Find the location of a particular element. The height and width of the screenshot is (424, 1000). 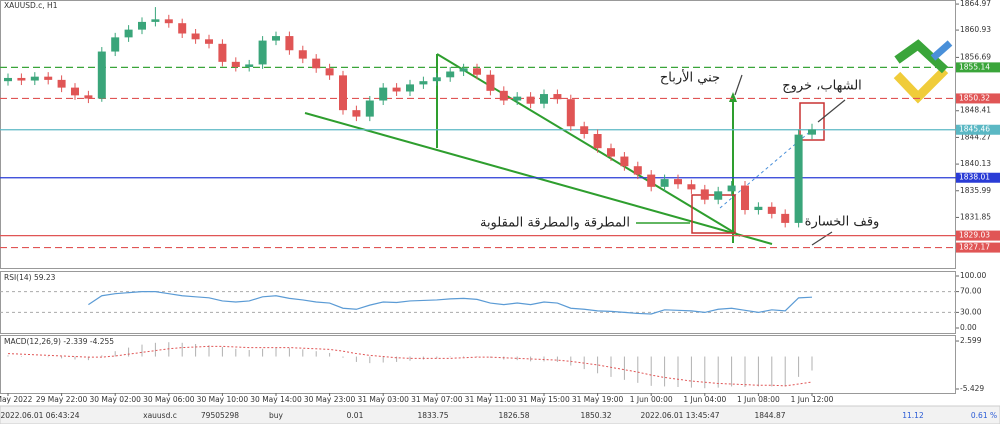

annotation: وقف الخسارة is located at coordinates (842, 222).